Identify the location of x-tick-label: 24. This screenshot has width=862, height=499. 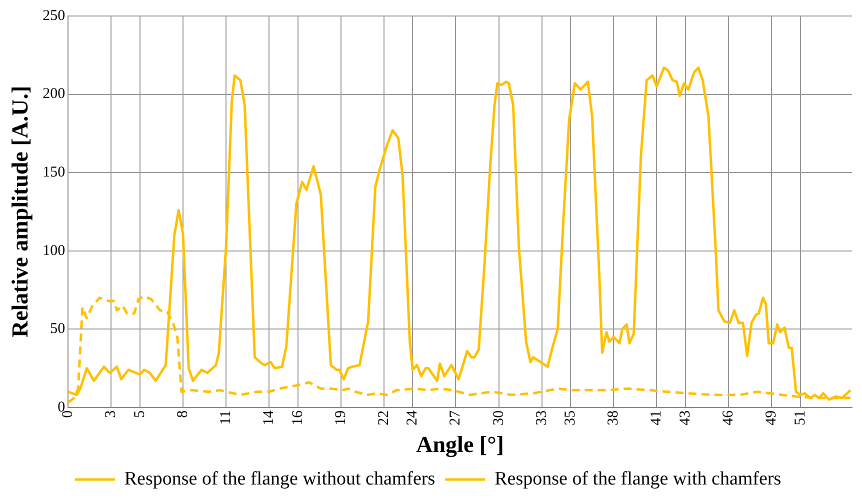
(412, 418).